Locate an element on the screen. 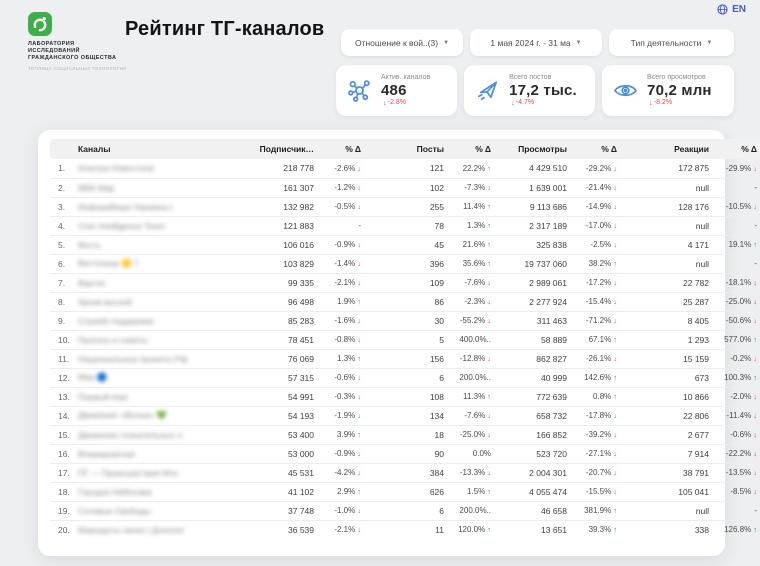 The height and width of the screenshot is (566, 760). subscribers-value: 36 539 is located at coordinates (274, 529).